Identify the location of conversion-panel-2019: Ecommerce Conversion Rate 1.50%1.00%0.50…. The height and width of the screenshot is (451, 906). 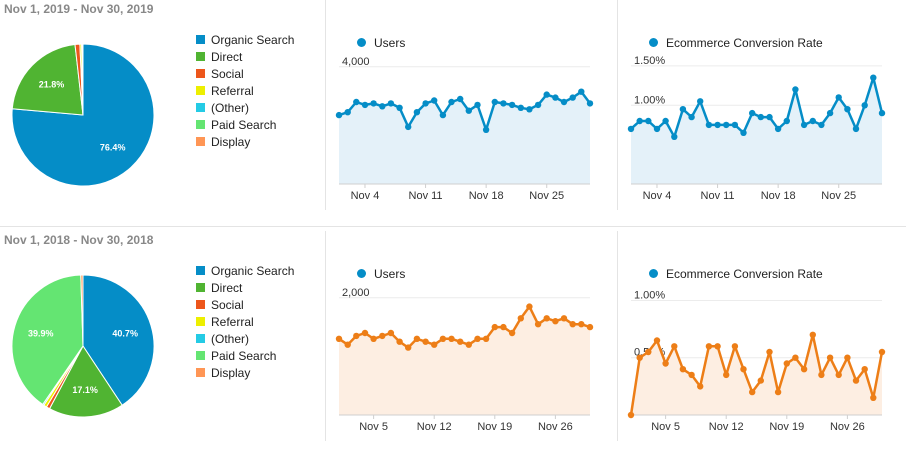
(754, 110).